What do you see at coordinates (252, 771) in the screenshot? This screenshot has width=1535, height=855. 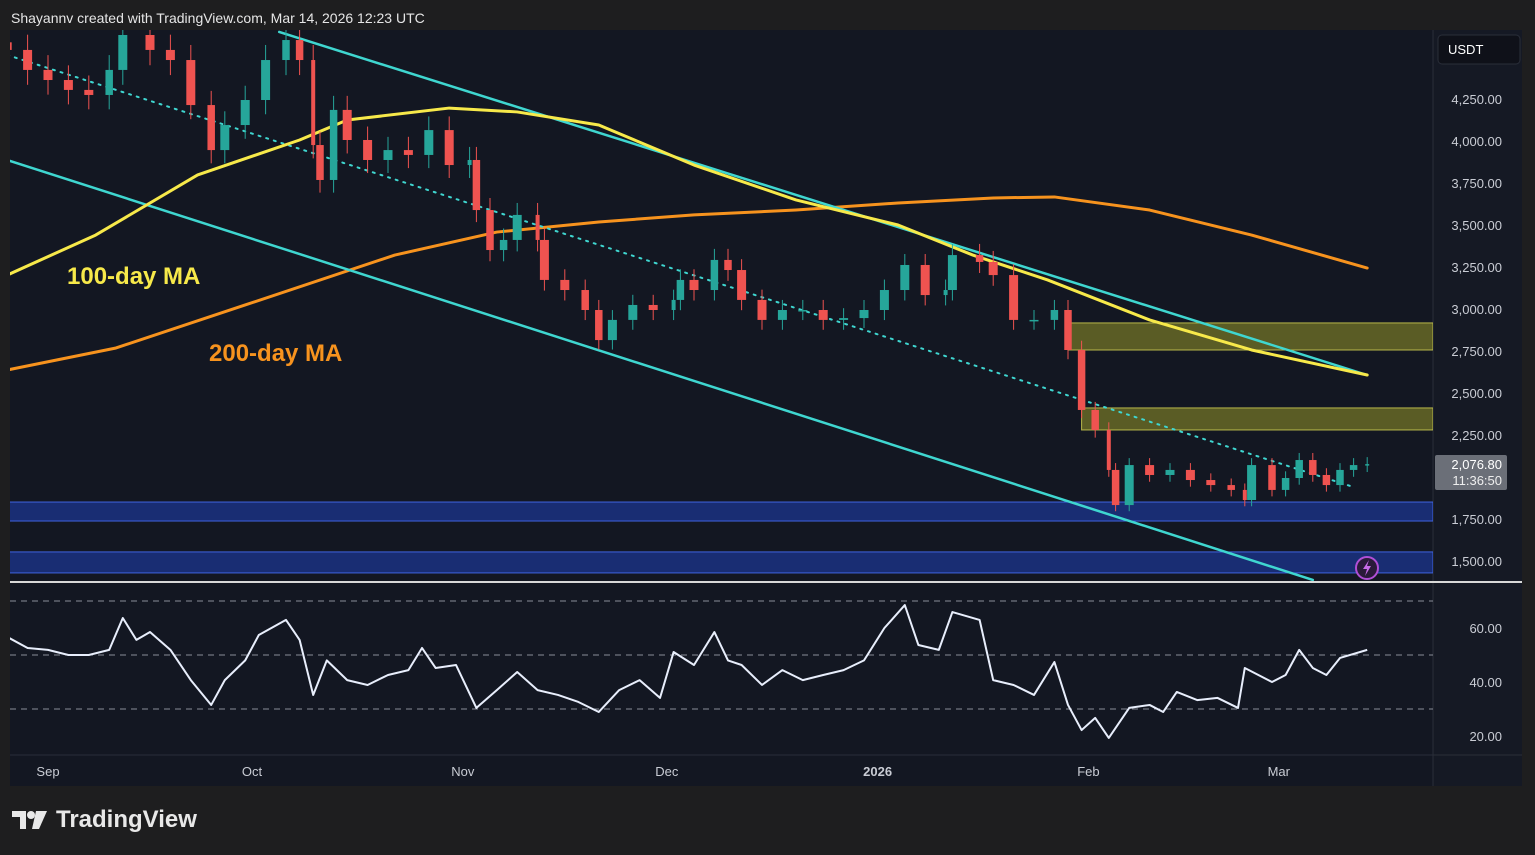 I see `time-tick-label: Oct` at bounding box center [252, 771].